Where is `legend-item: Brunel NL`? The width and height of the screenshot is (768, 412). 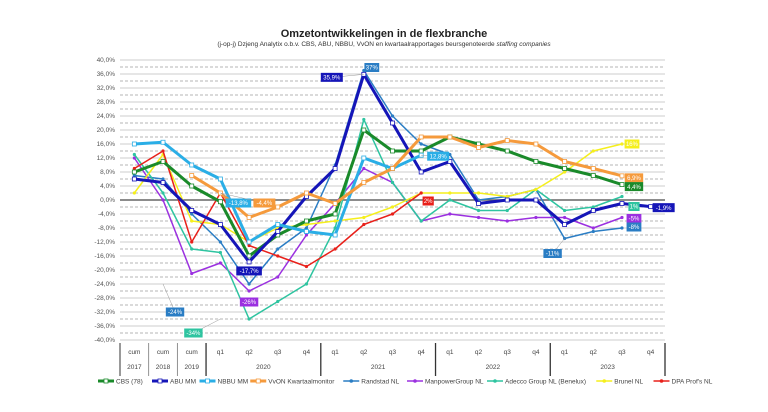 legend-item: Brunel NL is located at coordinates (620, 381).